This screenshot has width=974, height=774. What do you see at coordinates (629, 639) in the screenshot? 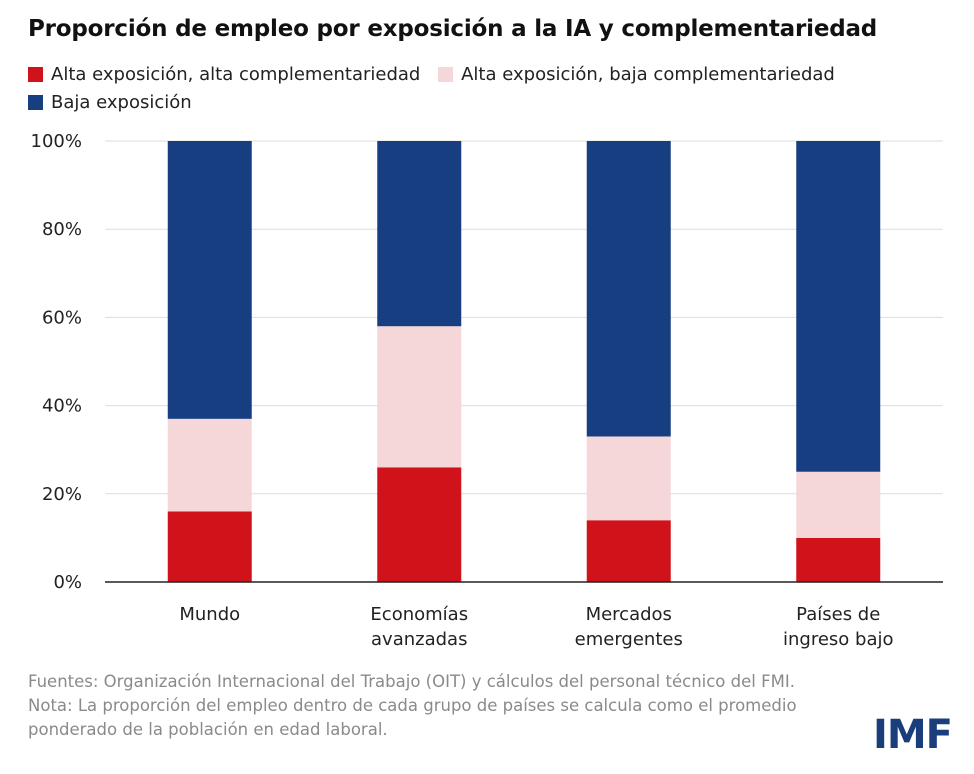
I see `x-tick-label: emergentes` at bounding box center [629, 639].